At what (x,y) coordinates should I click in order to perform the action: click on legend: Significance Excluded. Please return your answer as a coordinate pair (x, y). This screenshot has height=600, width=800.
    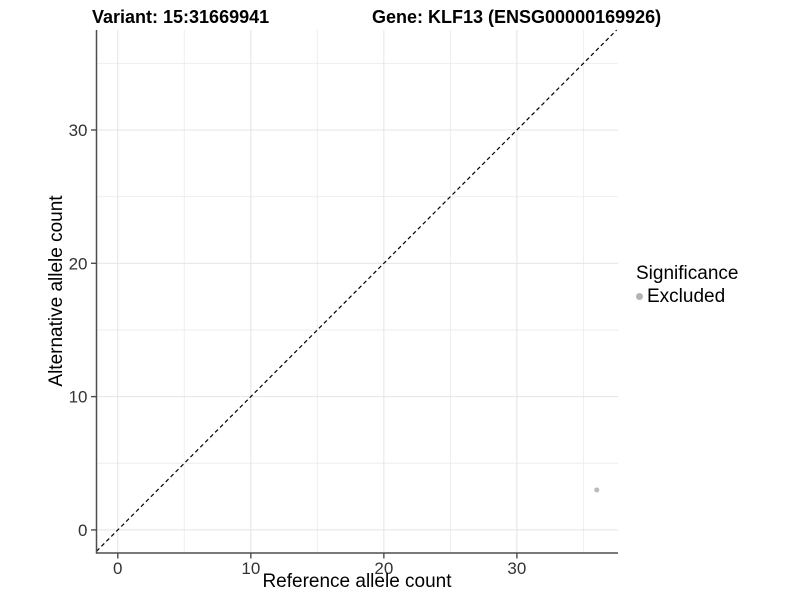
    Looking at the image, I should click on (687, 285).